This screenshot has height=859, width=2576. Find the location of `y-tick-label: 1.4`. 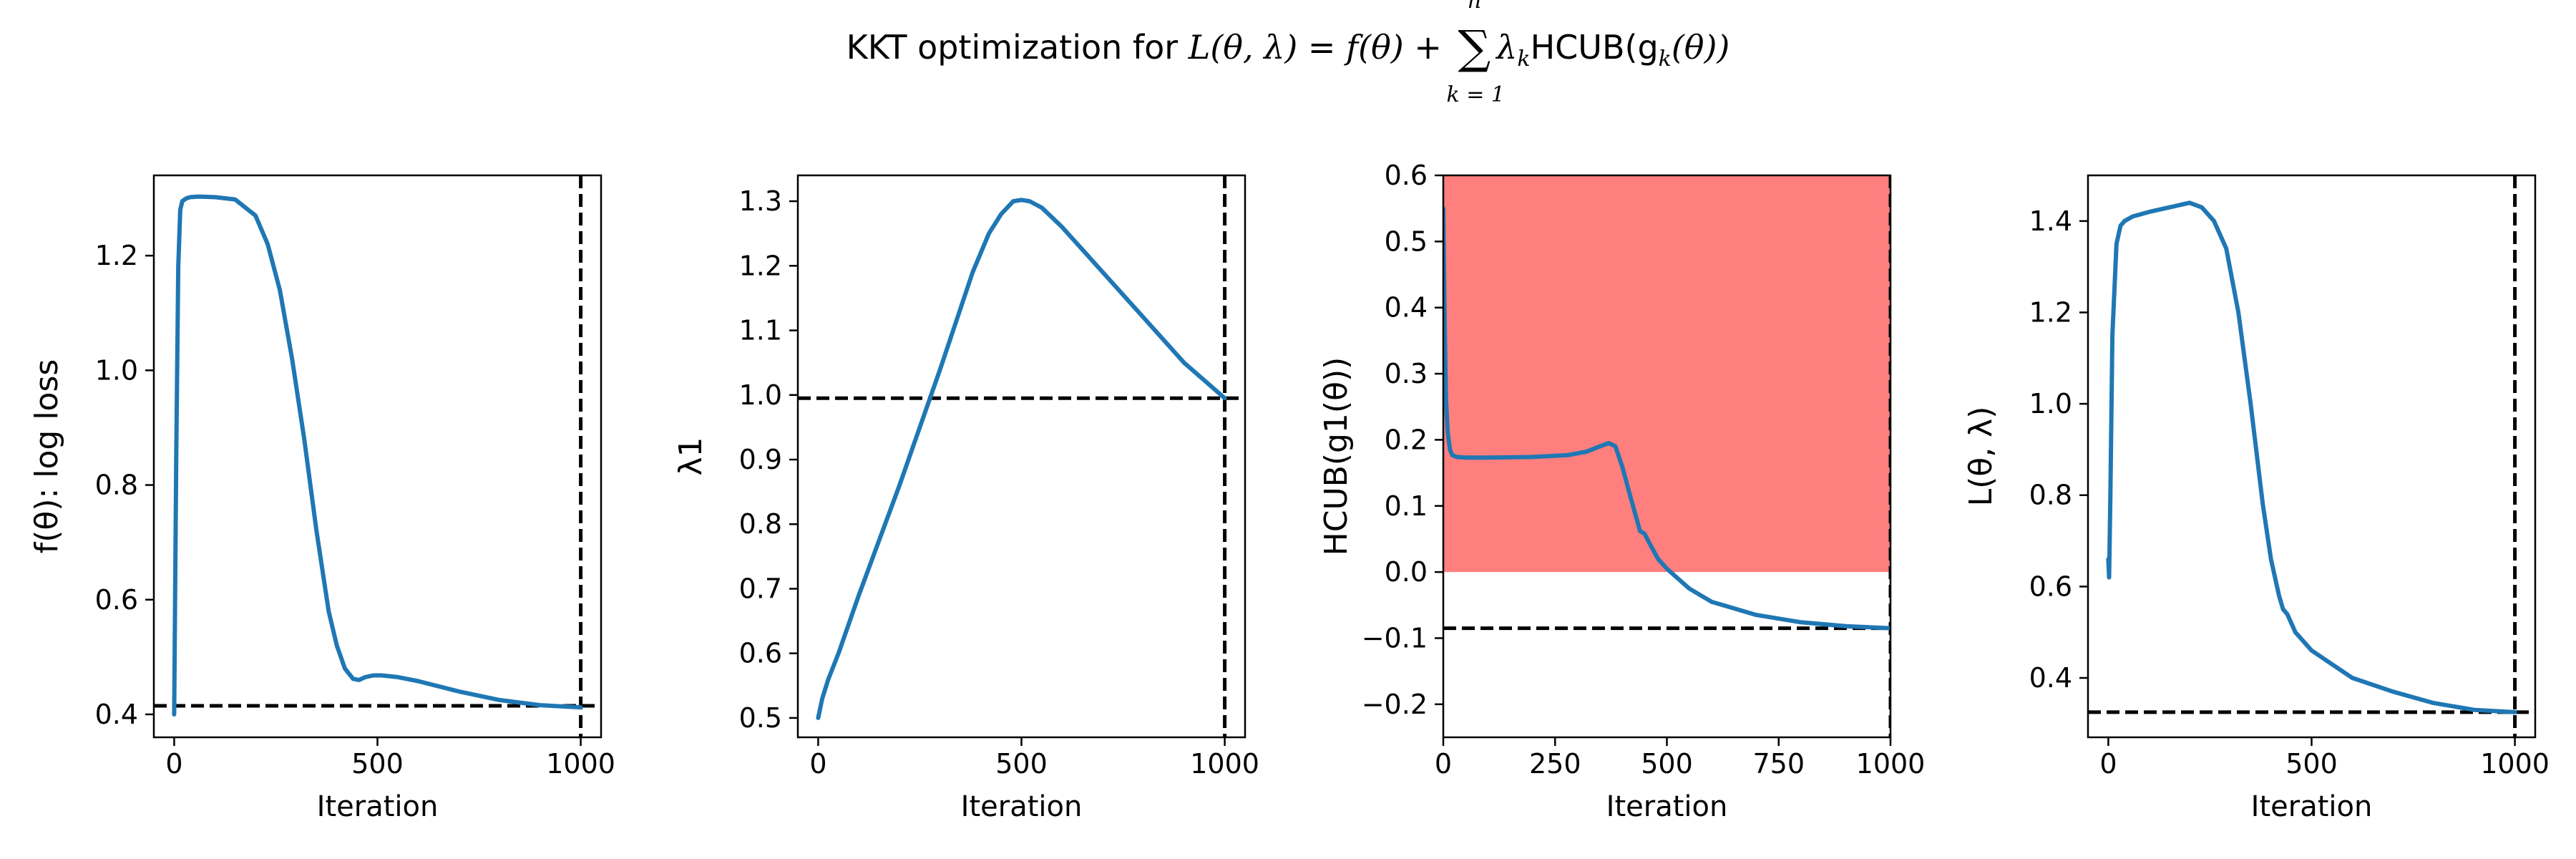

y-tick-label: 1.4 is located at coordinates (2050, 221).